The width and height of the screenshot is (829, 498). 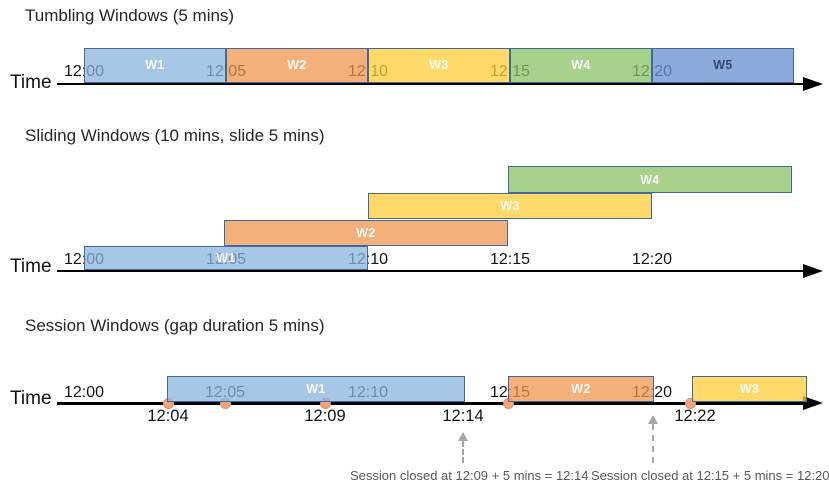 What do you see at coordinates (653, 419) in the screenshot?
I see `session-close-arrow-2-head-icon` at bounding box center [653, 419].